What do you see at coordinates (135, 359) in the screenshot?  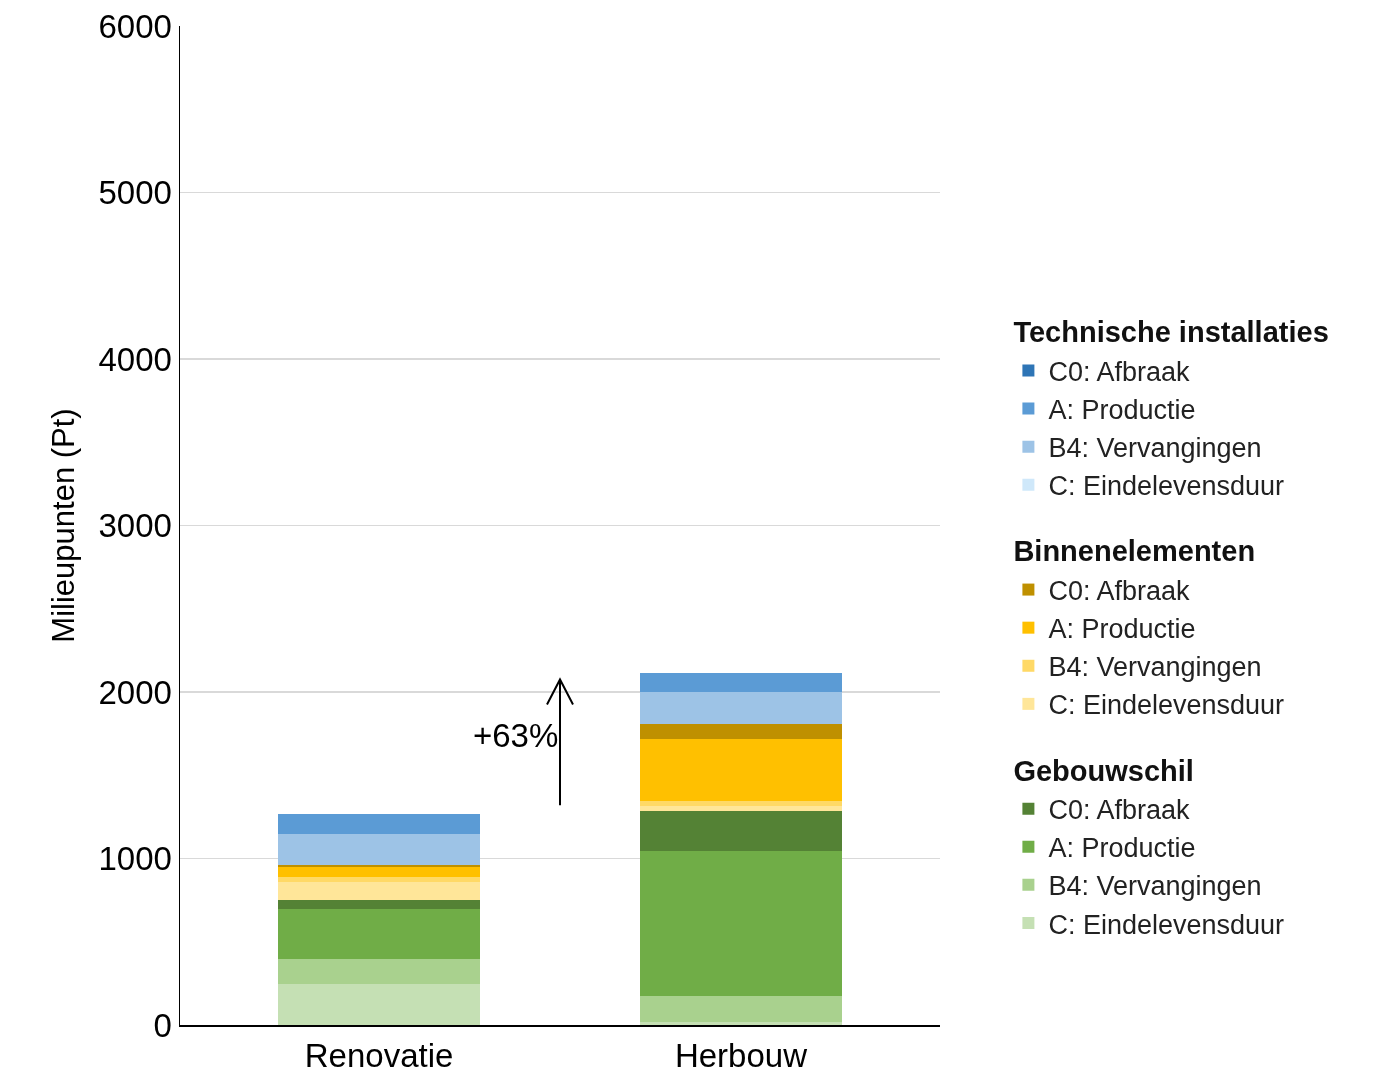 I see `y-tick-label: 4000` at bounding box center [135, 359].